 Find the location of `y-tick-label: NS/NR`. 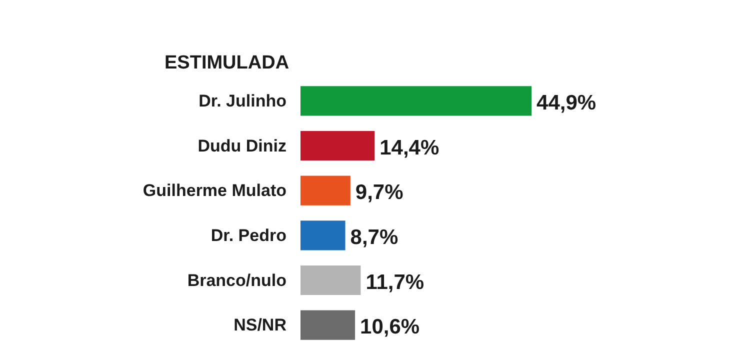

y-tick-label: NS/NR is located at coordinates (260, 325).